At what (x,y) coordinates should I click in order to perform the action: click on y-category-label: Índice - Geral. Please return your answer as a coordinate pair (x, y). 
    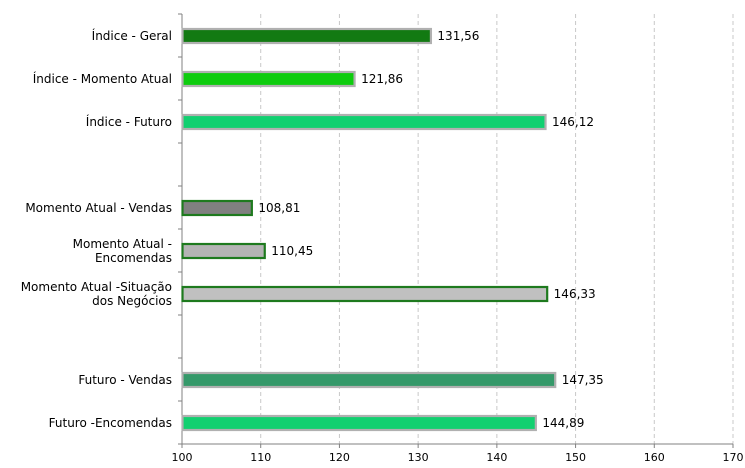
    Looking at the image, I should click on (132, 35).